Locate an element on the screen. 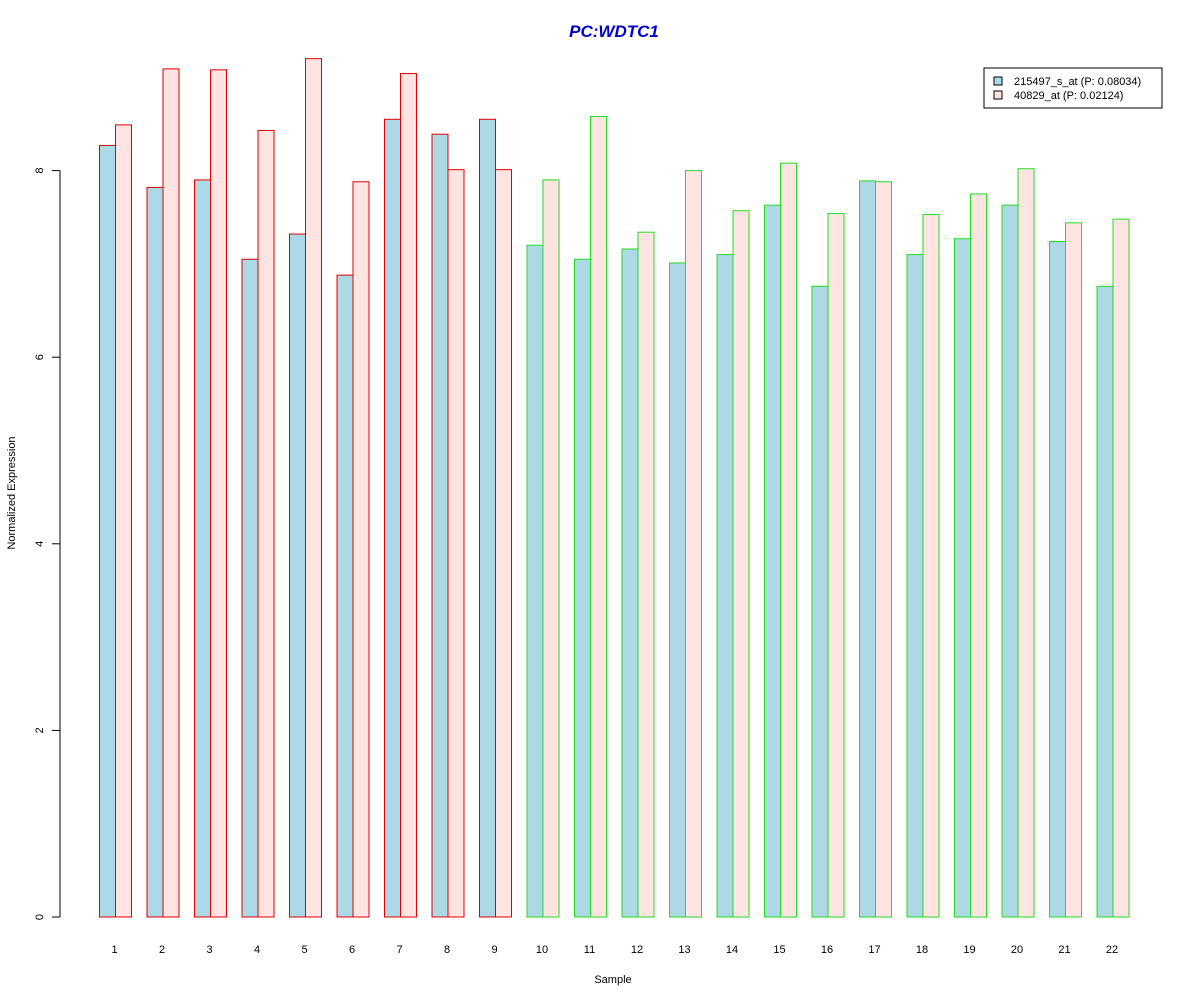  x-tick-label: 7 is located at coordinates (399, 950).